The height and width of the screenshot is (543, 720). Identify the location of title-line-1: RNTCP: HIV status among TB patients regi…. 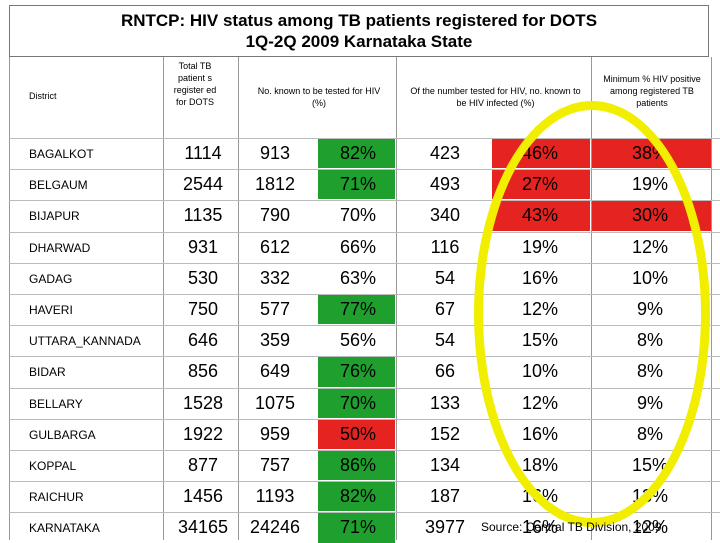
(359, 20).